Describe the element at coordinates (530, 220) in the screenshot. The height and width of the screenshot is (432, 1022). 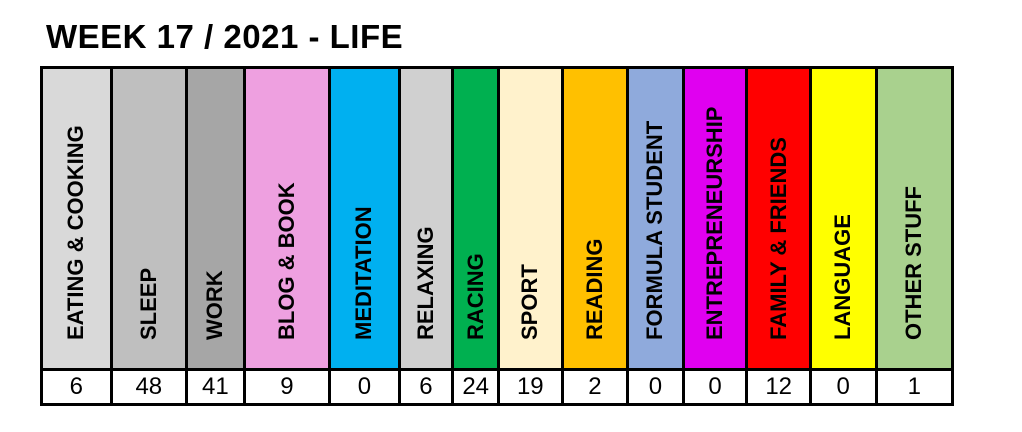
I see `category-color-cell: SPORT` at that location.